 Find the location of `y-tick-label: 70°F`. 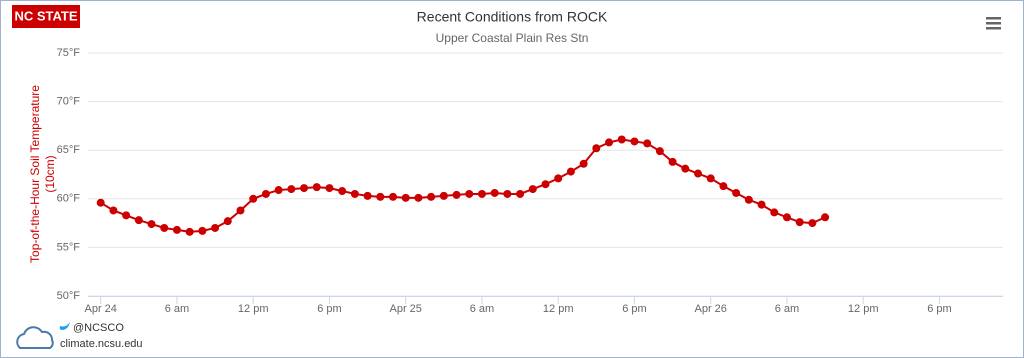

y-tick-label: 70°F is located at coordinates (69, 102).